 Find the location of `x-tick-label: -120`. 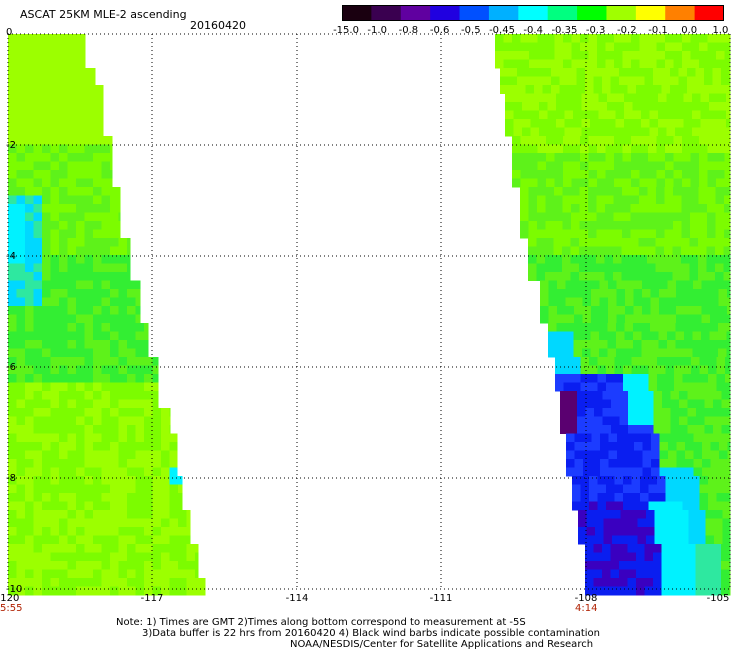

x-tick-label: -120 is located at coordinates (10, 598).